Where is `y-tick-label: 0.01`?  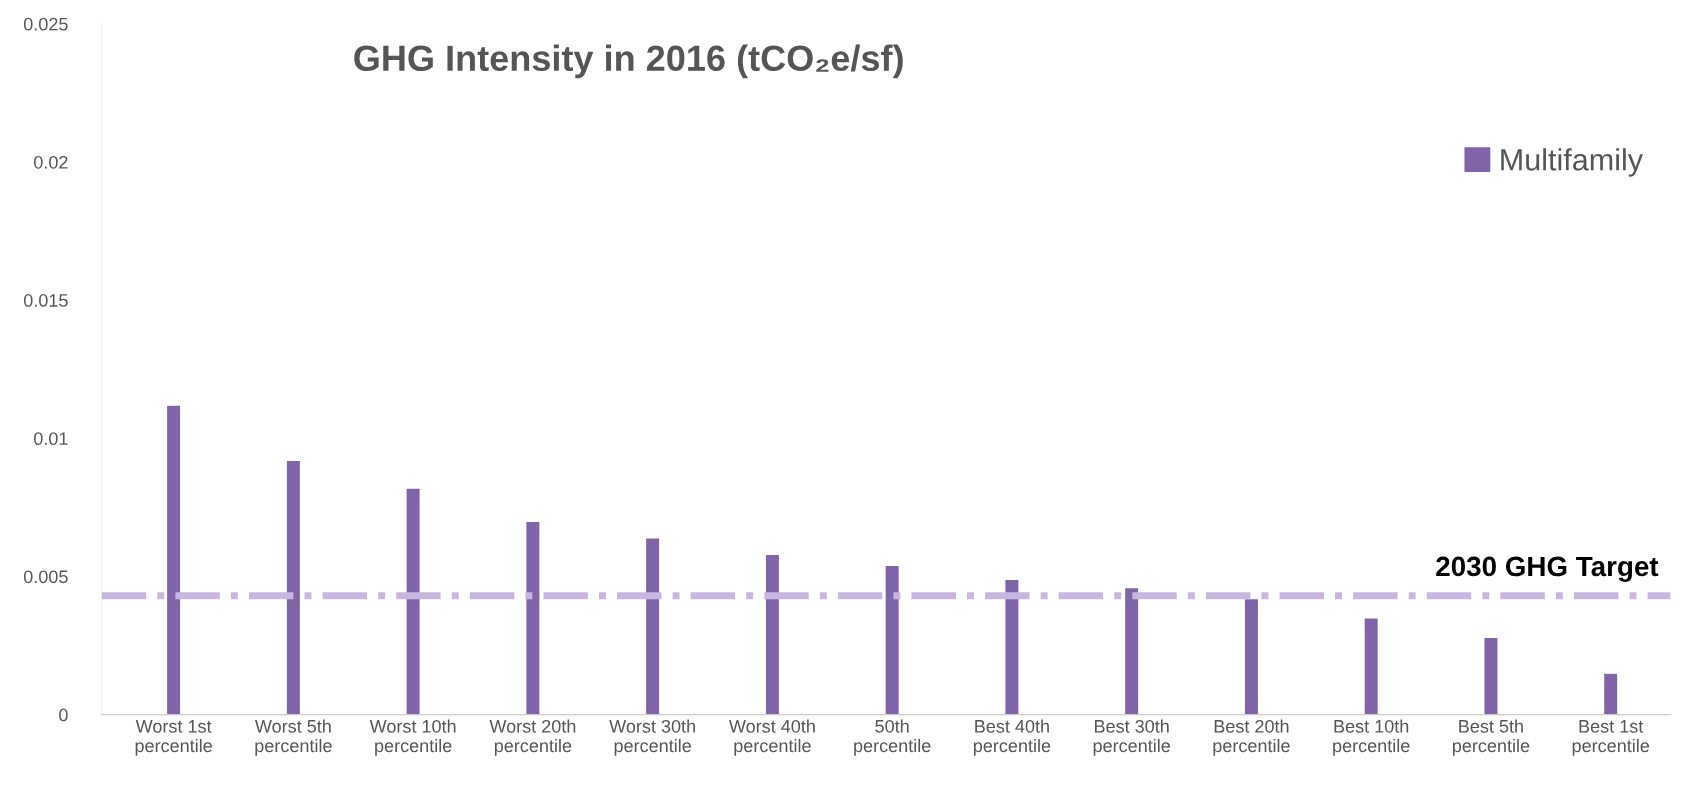 y-tick-label: 0.01 is located at coordinates (50, 439).